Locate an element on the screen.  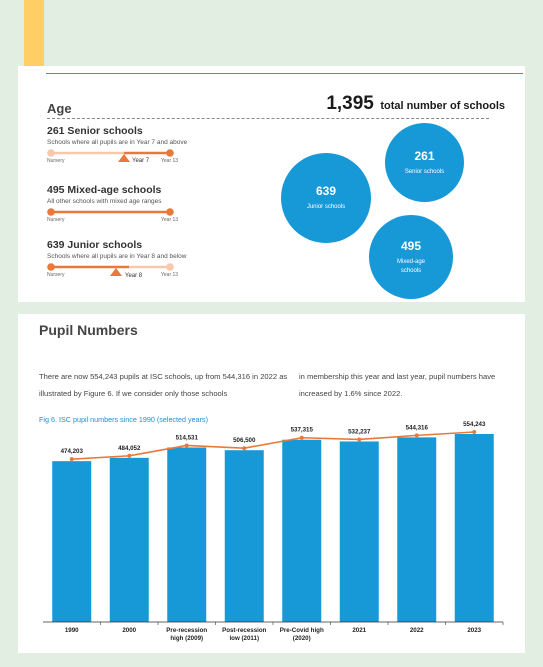
chart-category-label: Pre-recession is located at coordinates (186, 630).